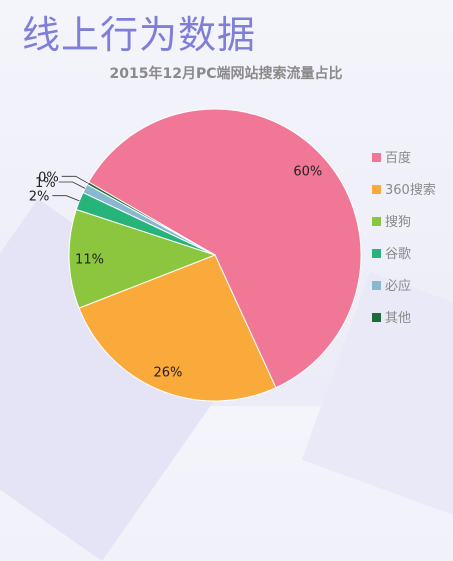  I want to click on legend-item-2: 搜狗, so click(391, 222).